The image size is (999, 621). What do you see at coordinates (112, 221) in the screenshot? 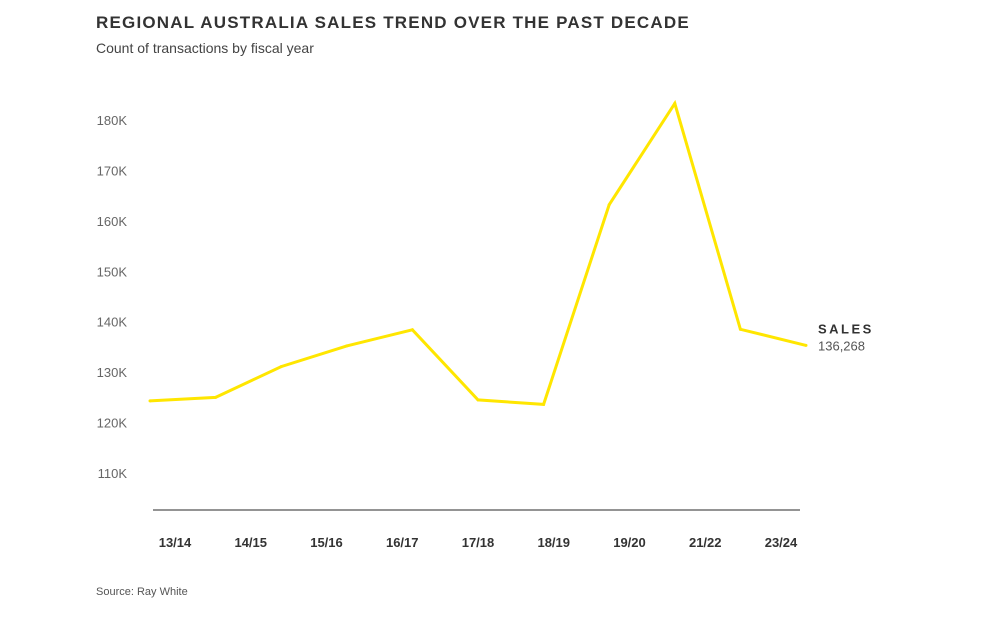
I see `y-tick-label: 160K` at bounding box center [112, 221].